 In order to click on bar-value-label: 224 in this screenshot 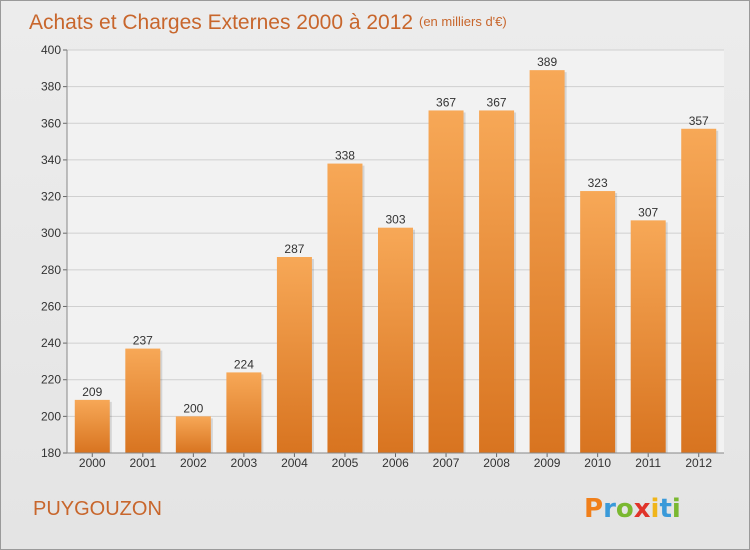, I will do `click(244, 364)`.